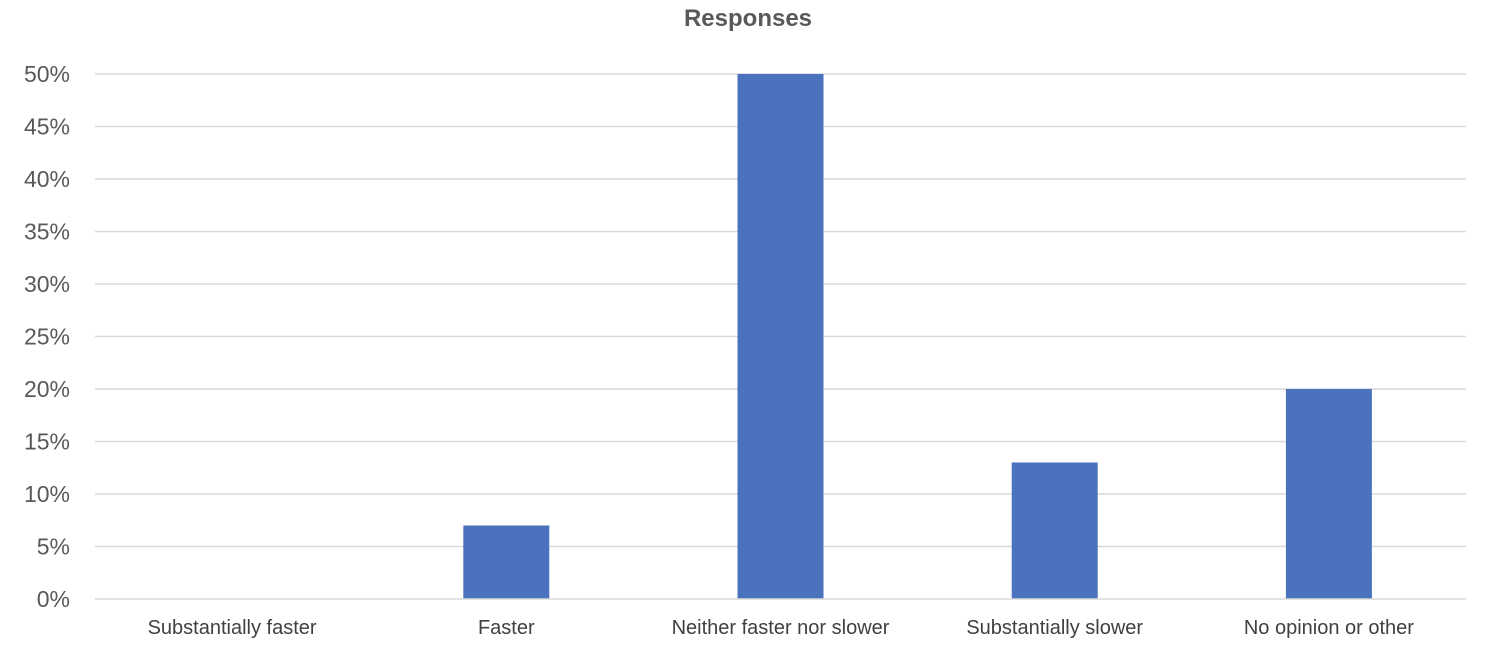 The height and width of the screenshot is (654, 1492). What do you see at coordinates (53, 547) in the screenshot?
I see `y-tick-label-5: 5%` at bounding box center [53, 547].